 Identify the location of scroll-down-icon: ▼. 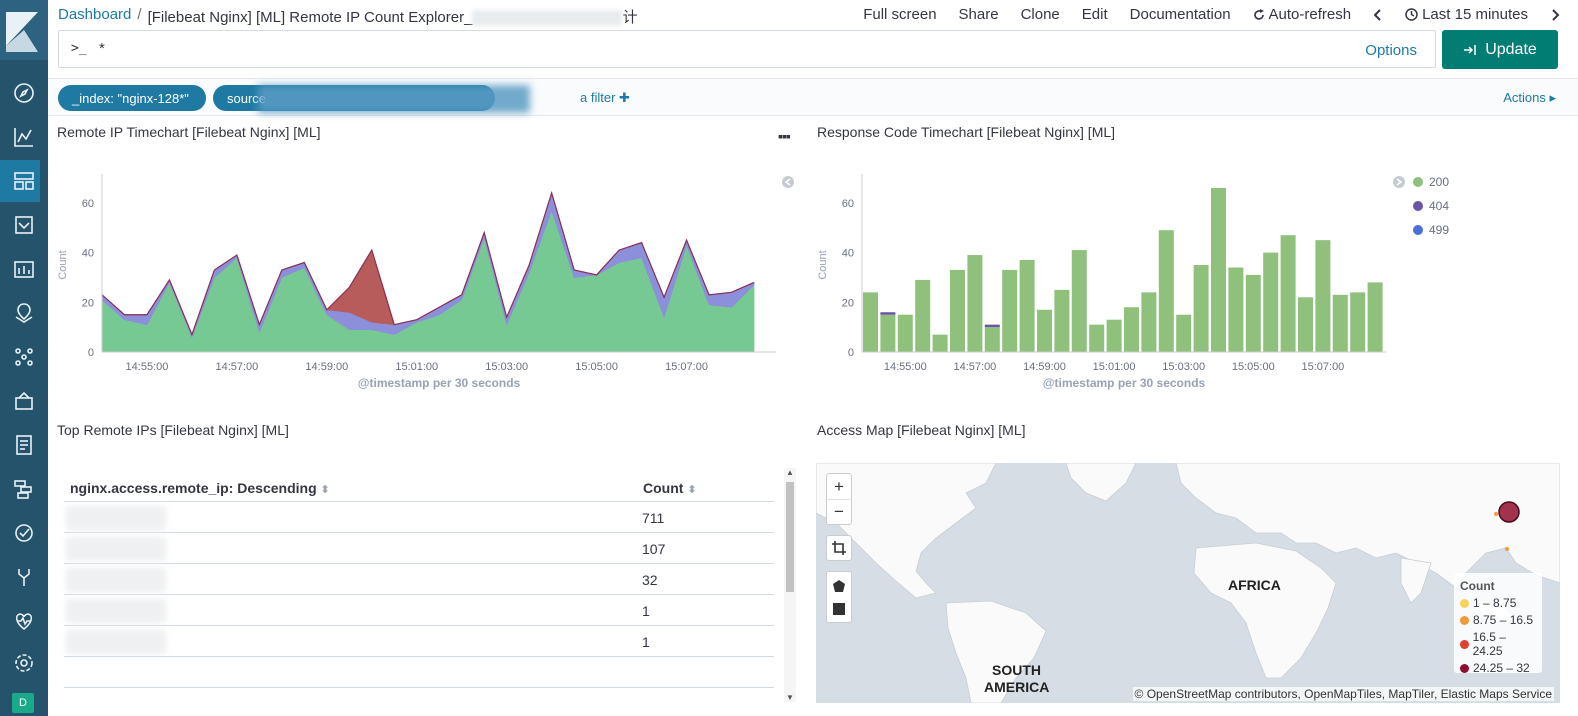
(790, 697).